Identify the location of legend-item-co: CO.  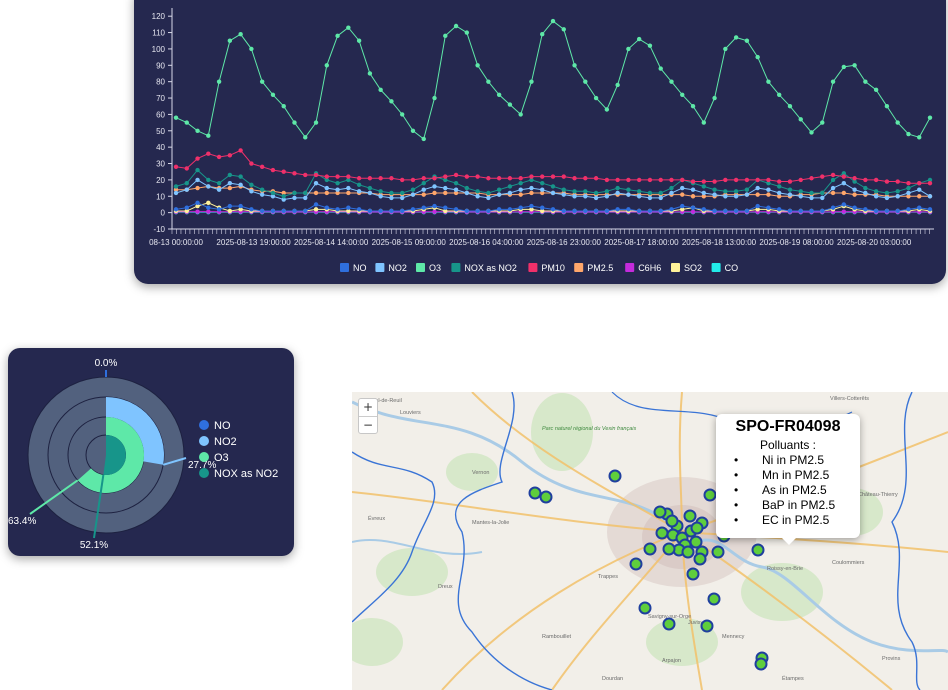
(725, 268).